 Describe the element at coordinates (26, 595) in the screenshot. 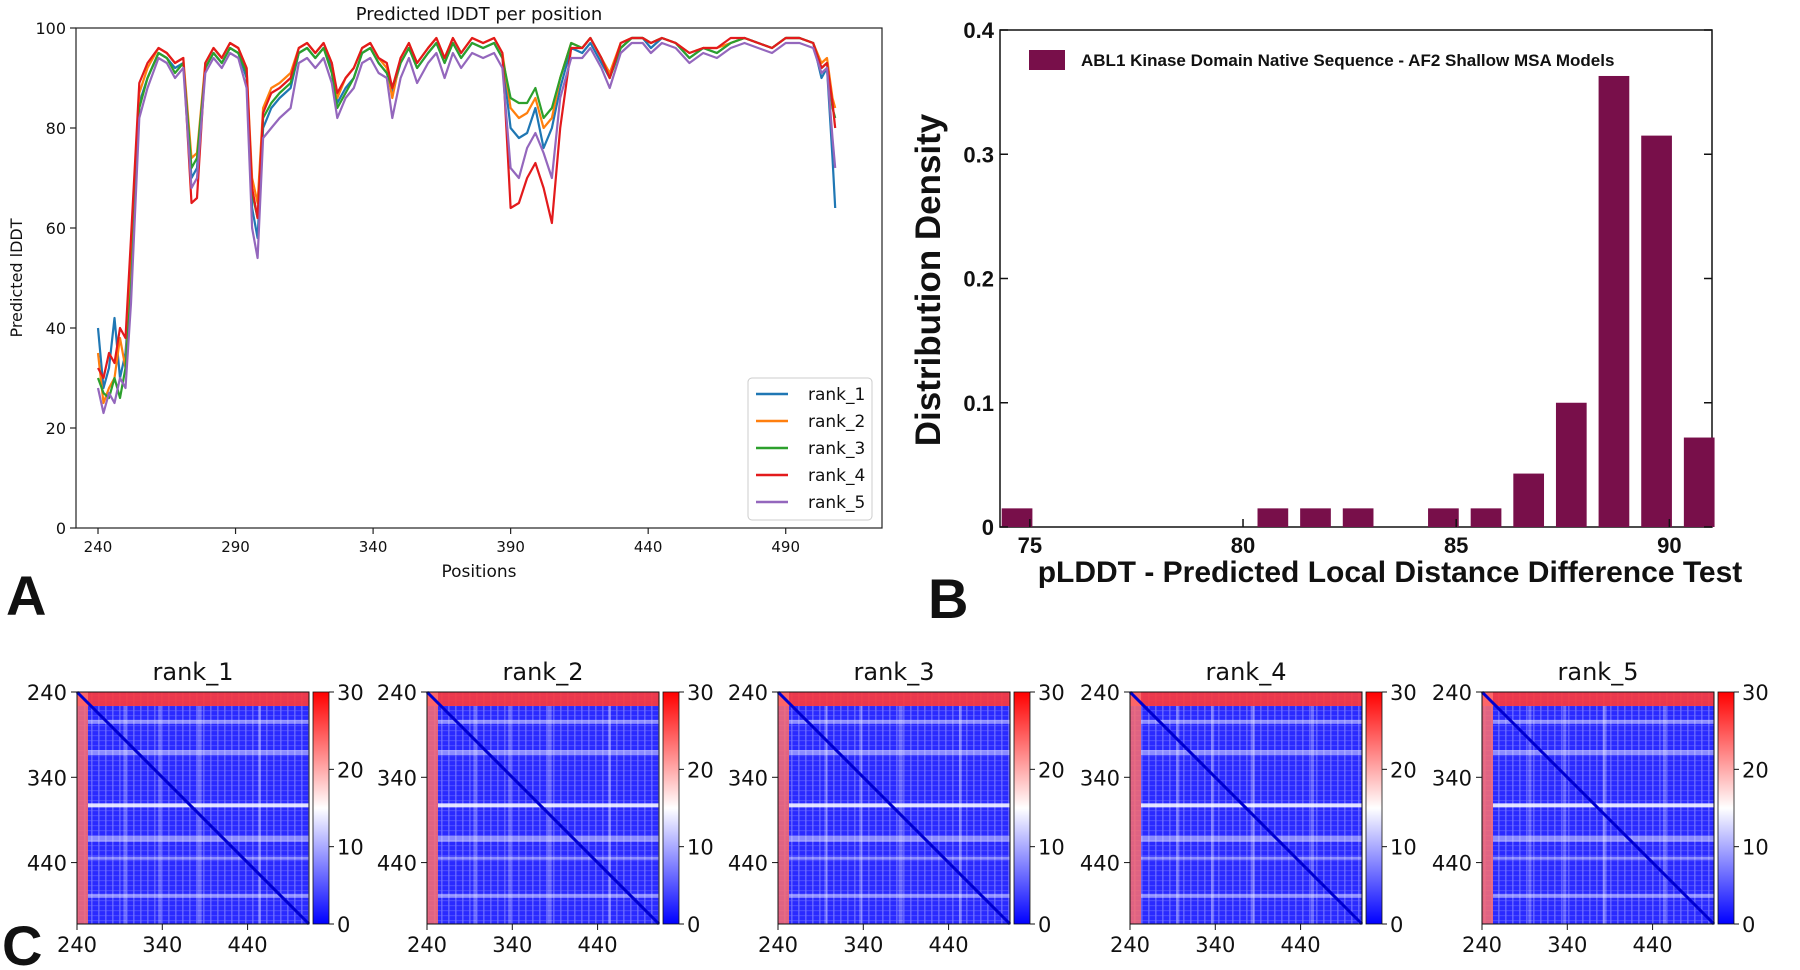

I see `panel-label-a: A` at that location.